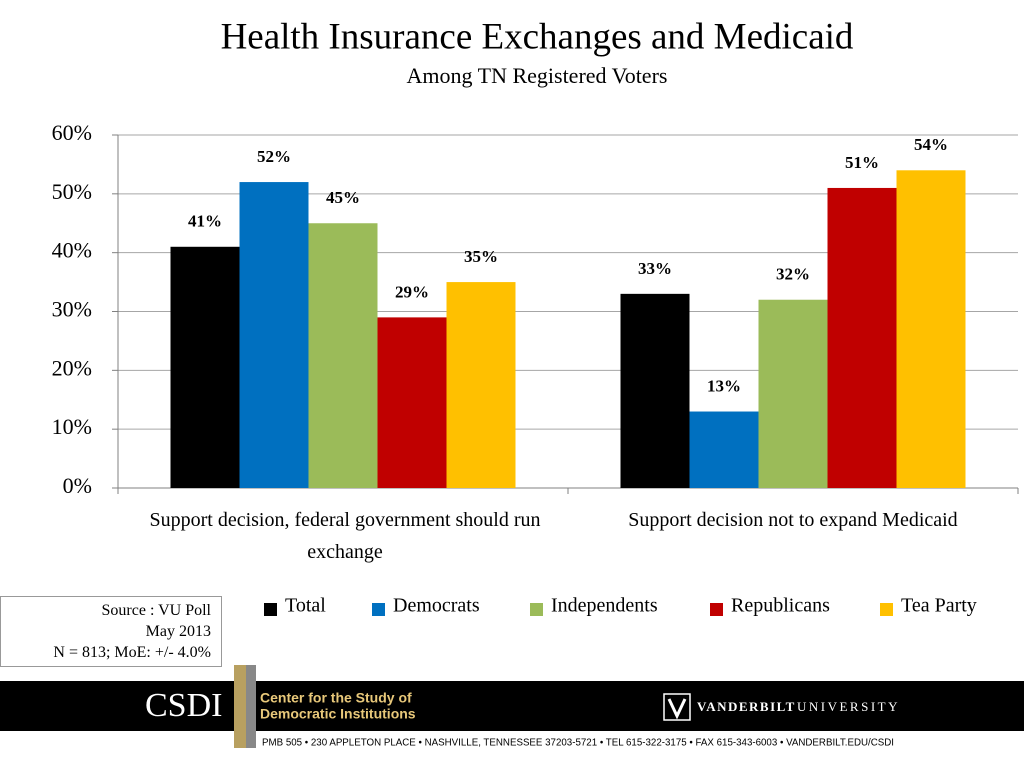 This screenshot has width=1024, height=768. Describe the element at coordinates (178, 631) in the screenshot. I see `source-line: May 2013` at that location.